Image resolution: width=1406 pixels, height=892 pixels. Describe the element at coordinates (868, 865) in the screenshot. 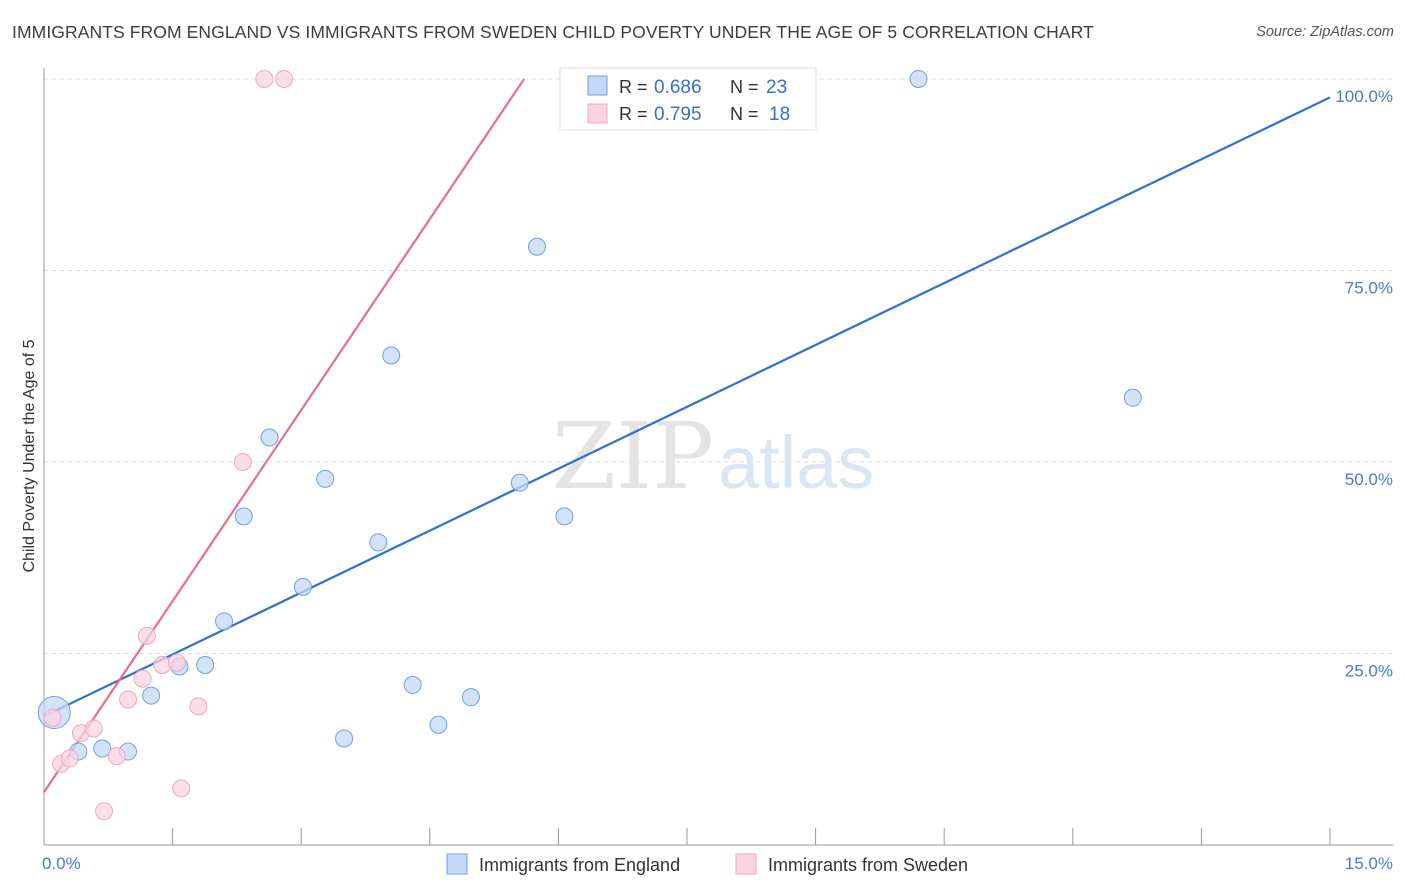

I see `bottom-legend-label-sweden: Immigrants from Sweden` at that location.